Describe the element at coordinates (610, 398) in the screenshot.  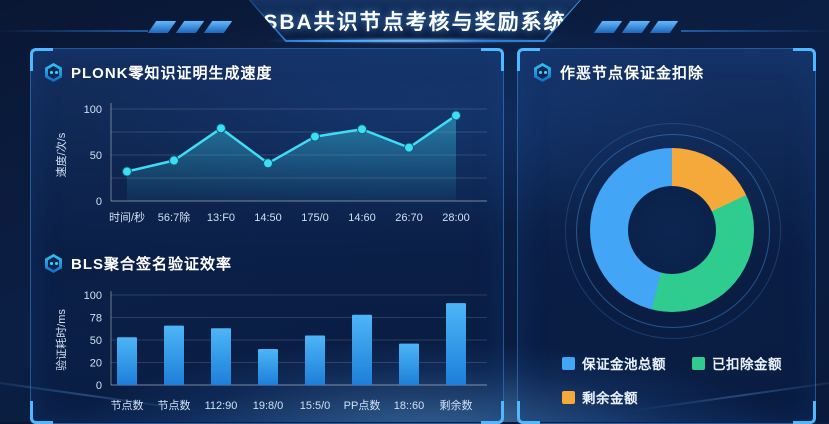
I see `legend-label: 剩余金额` at that location.